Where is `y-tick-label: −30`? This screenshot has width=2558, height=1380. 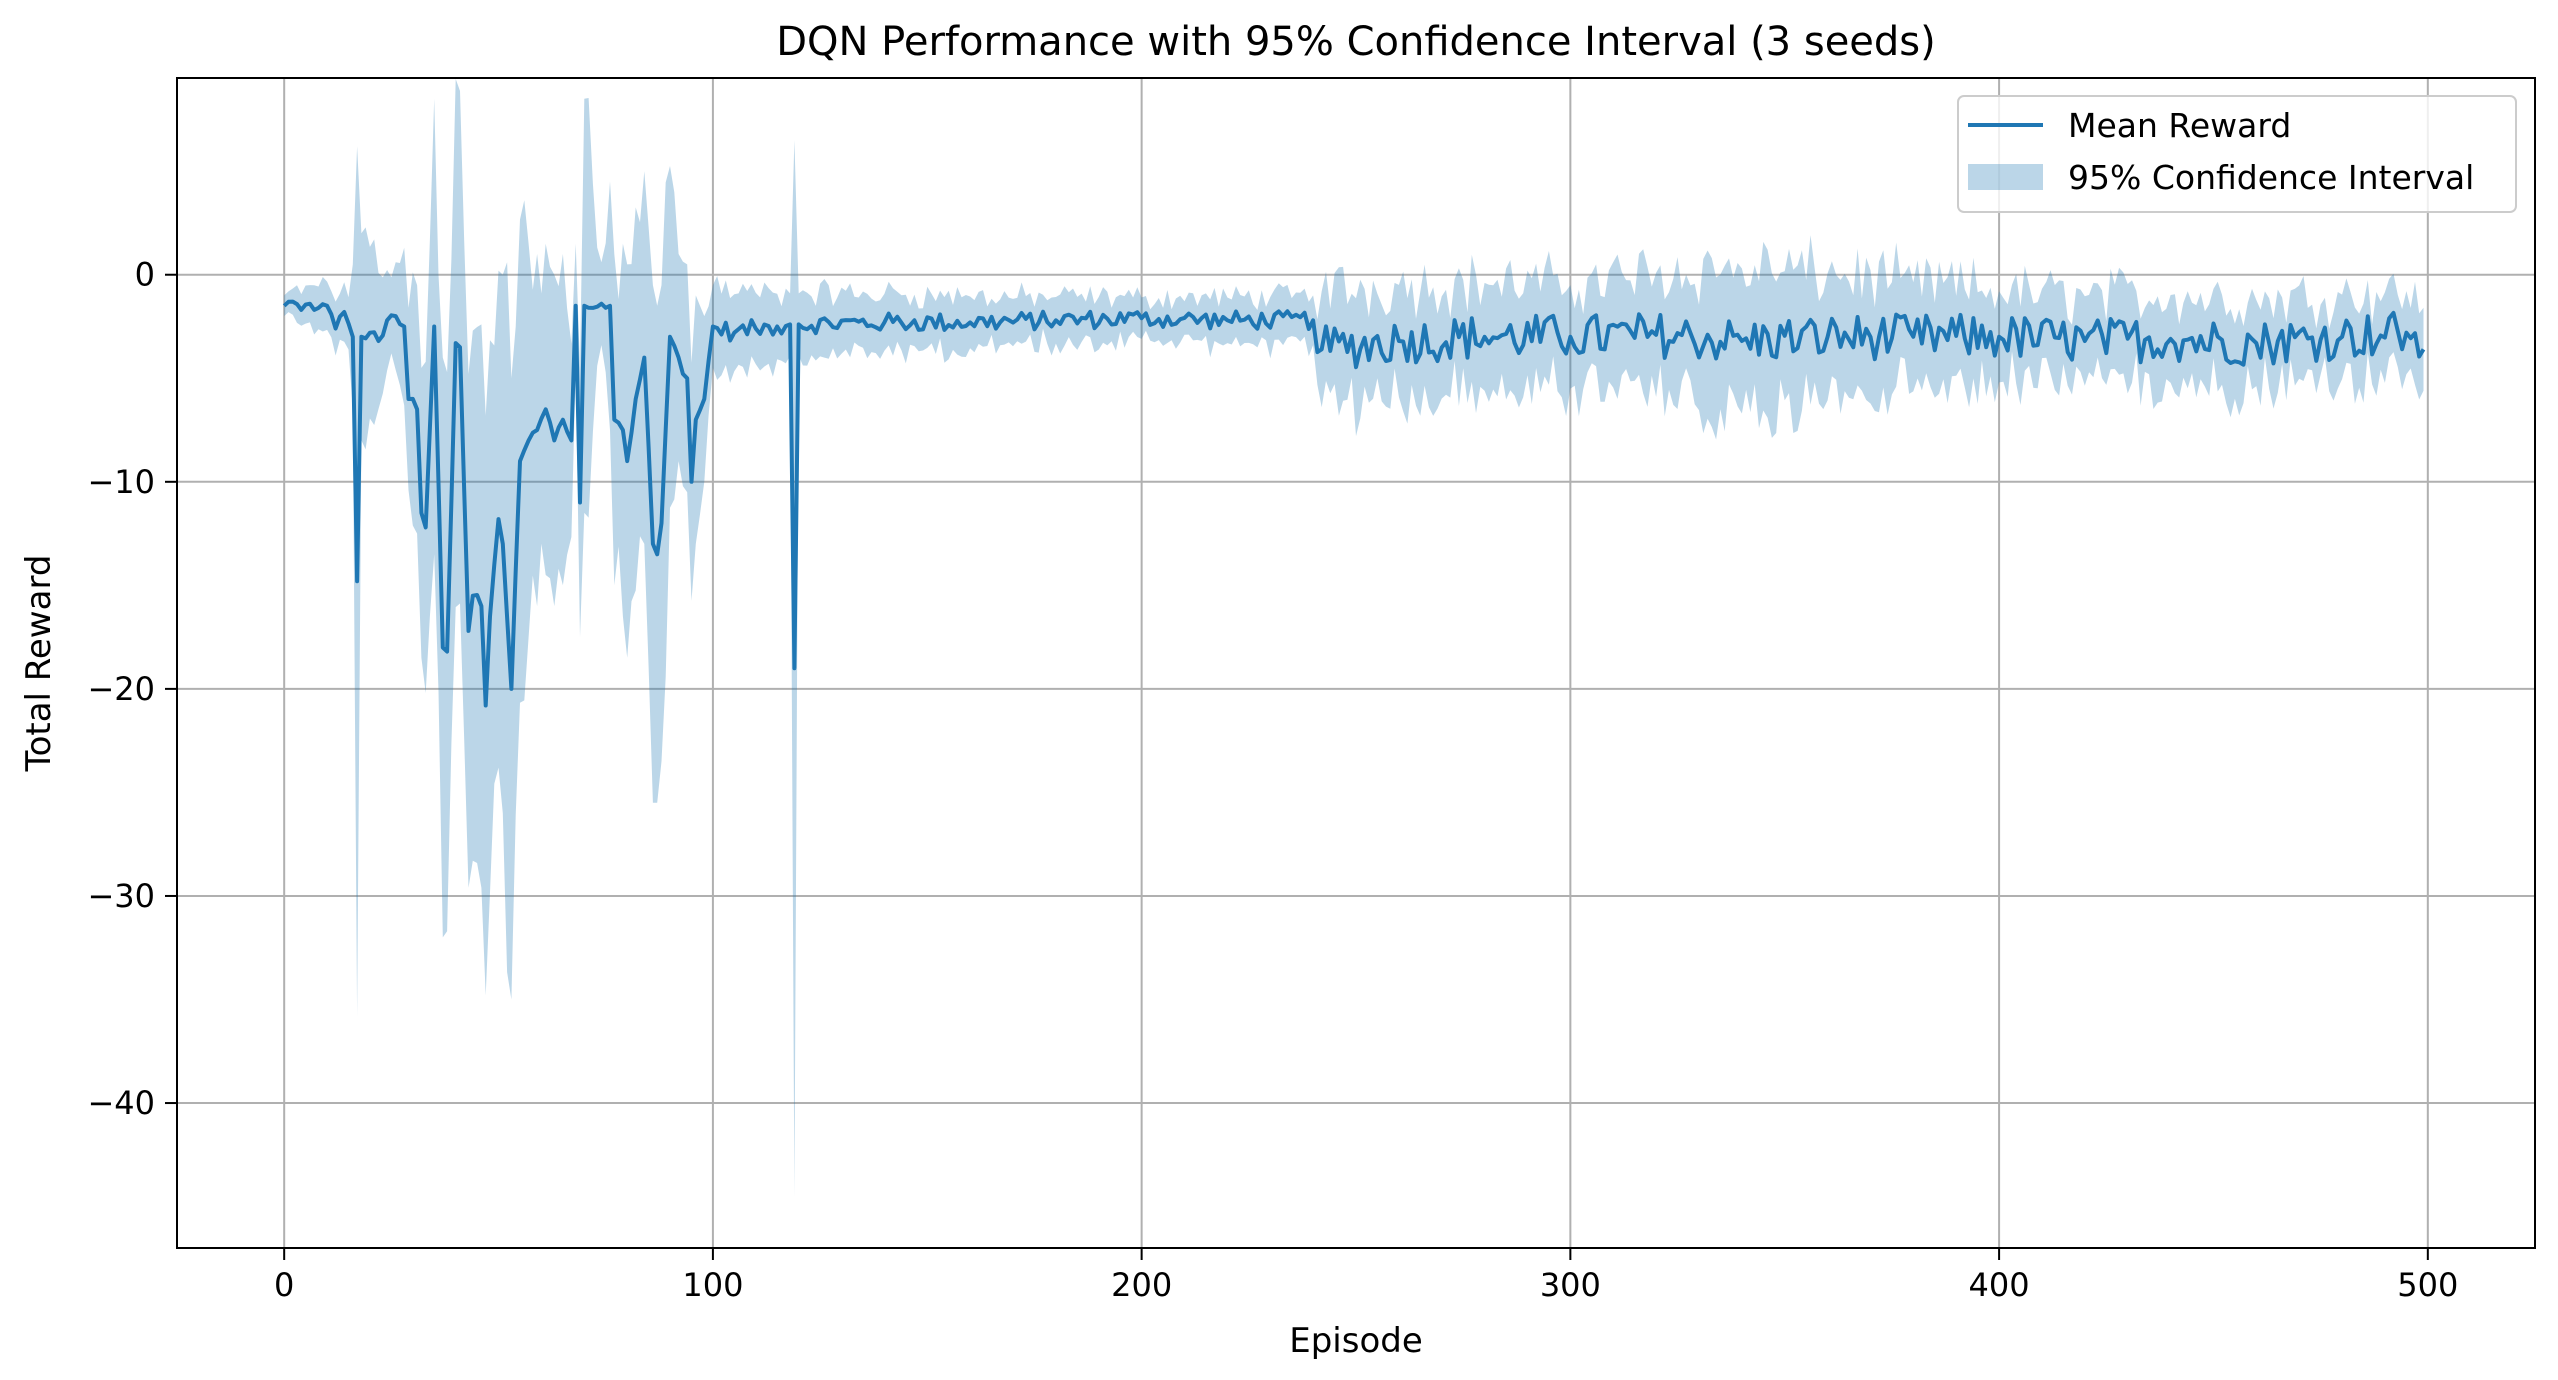 y-tick-label: −30 is located at coordinates (121, 896).